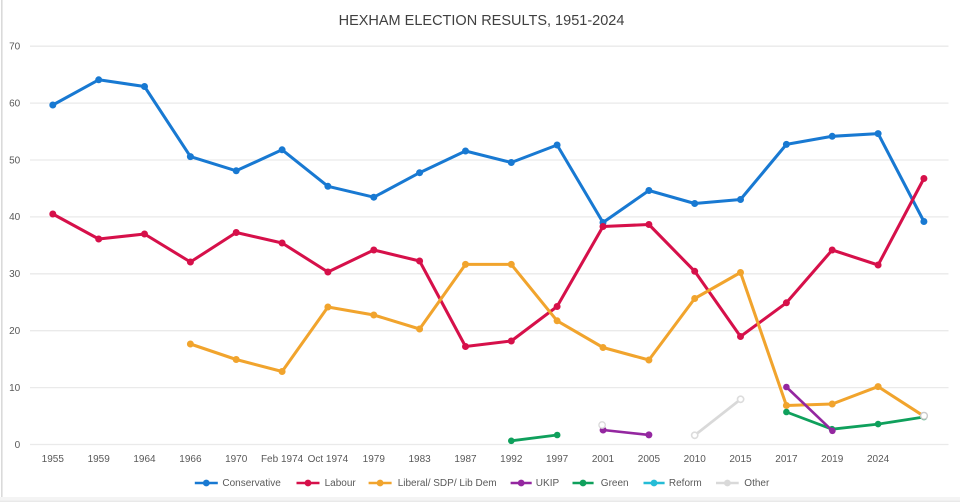 This screenshot has height=502, width=960. Describe the element at coordinates (832, 459) in the screenshot. I see `svg-text: 2019` at that location.